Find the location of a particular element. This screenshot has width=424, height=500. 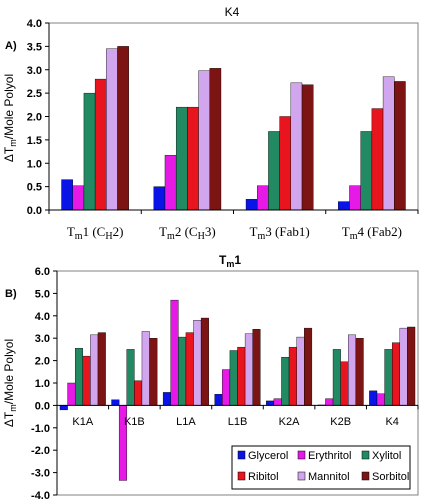

legend-entry: Sorbitol is located at coordinates (390, 477).